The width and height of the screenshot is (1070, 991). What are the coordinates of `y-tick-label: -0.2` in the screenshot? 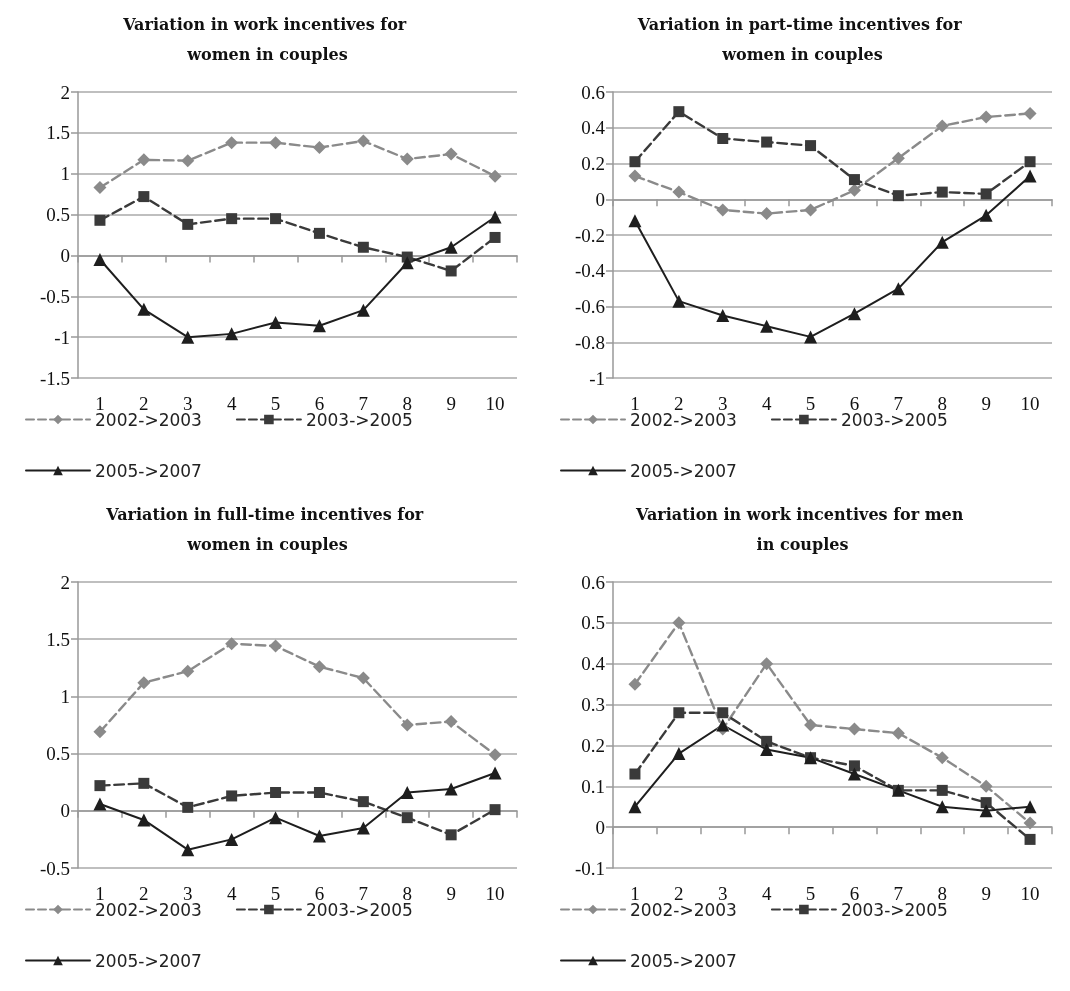 It's located at (589, 235).